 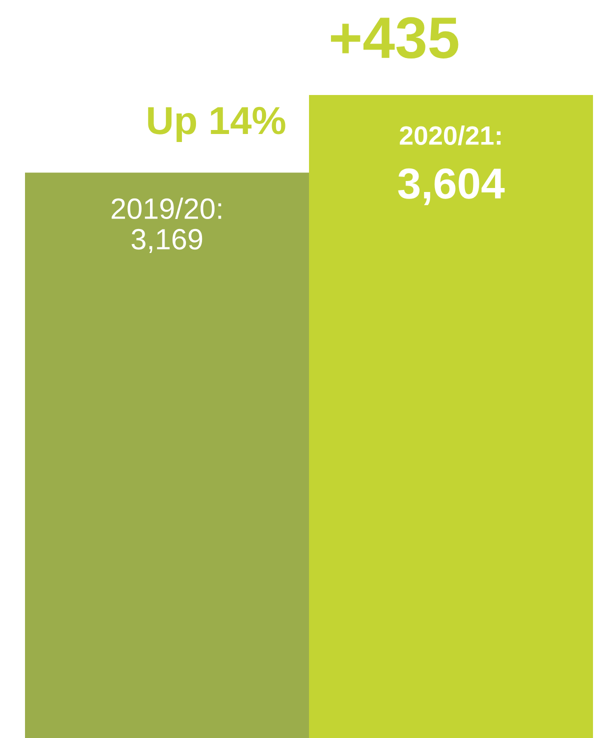 I want to click on annotation: Up 14%, so click(x=217, y=124).